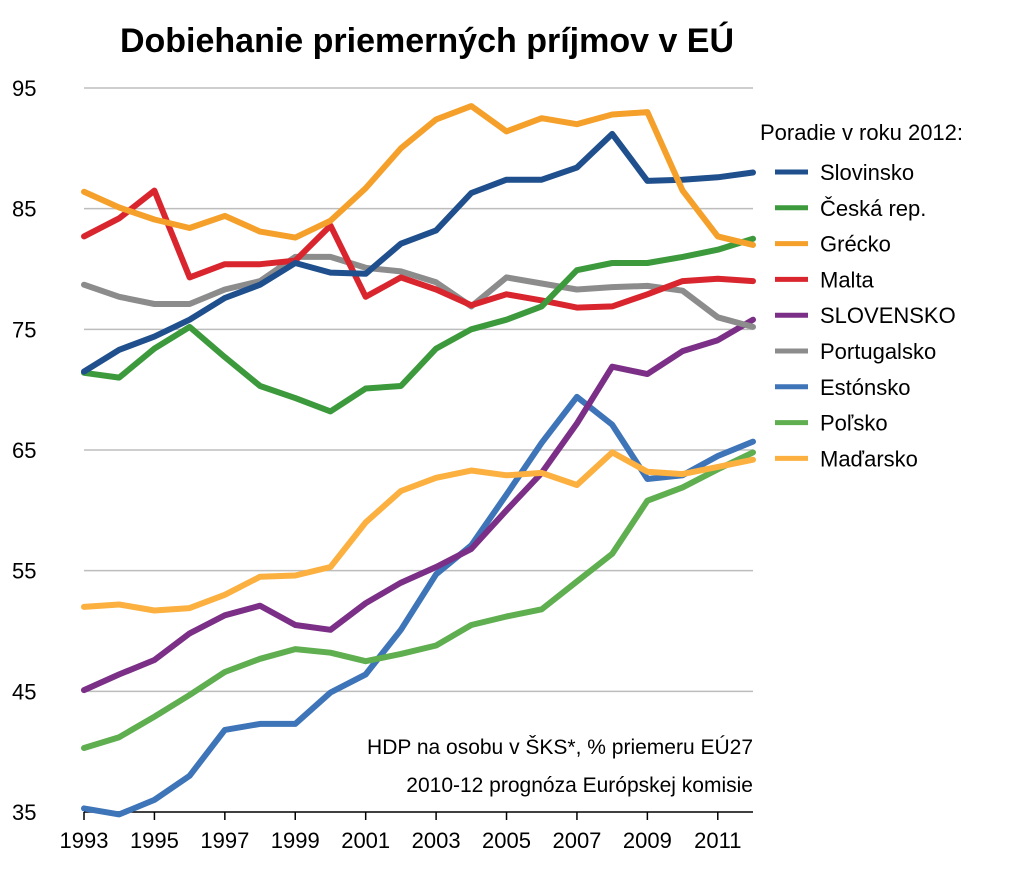  I want to click on x-tick-label: 2005, so click(506, 840).